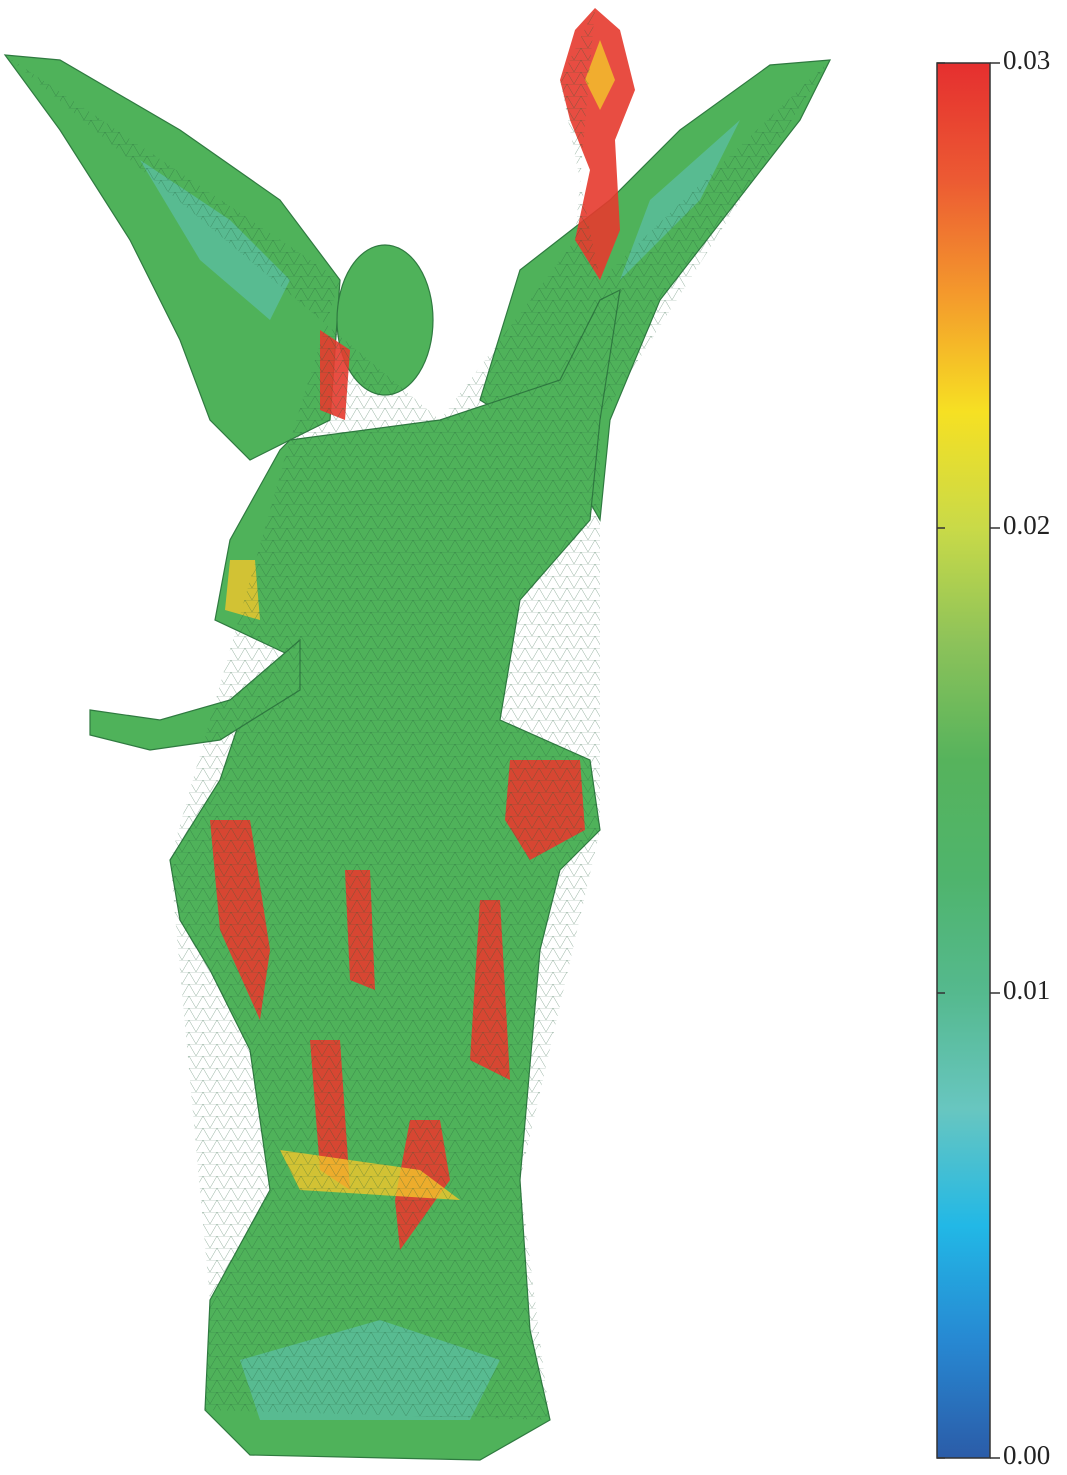  Describe the element at coordinates (1026, 60) in the screenshot. I see `tick-label: 0.03` at that location.